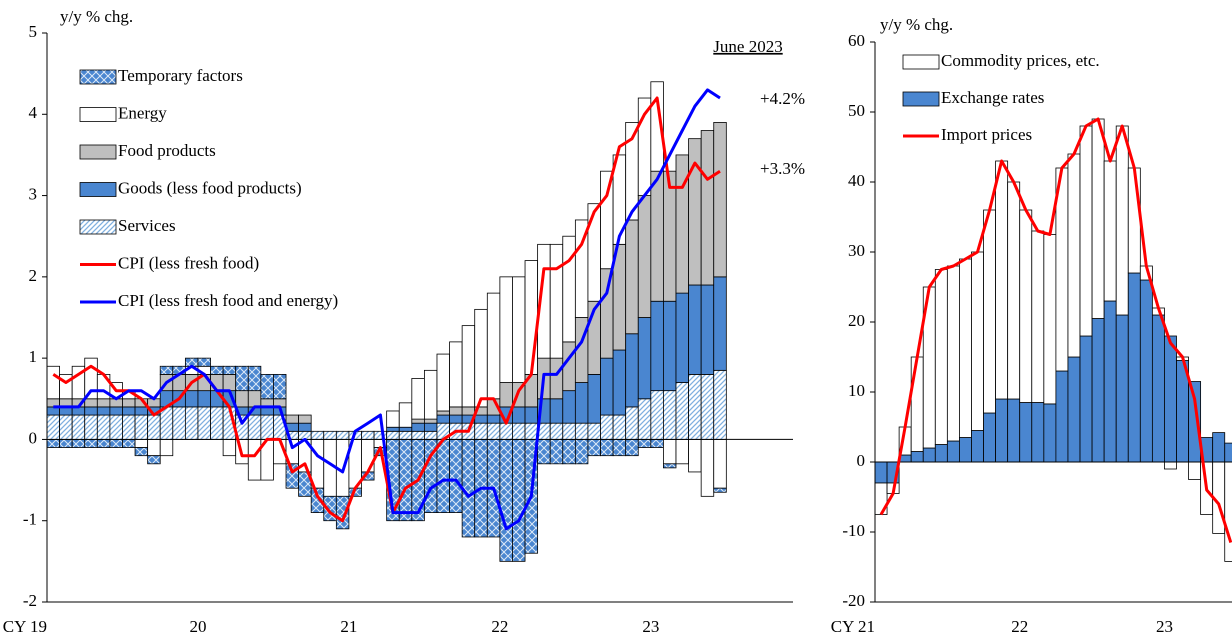  What do you see at coordinates (33, 437) in the screenshot?
I see `y-tick-label: 0` at bounding box center [33, 437].